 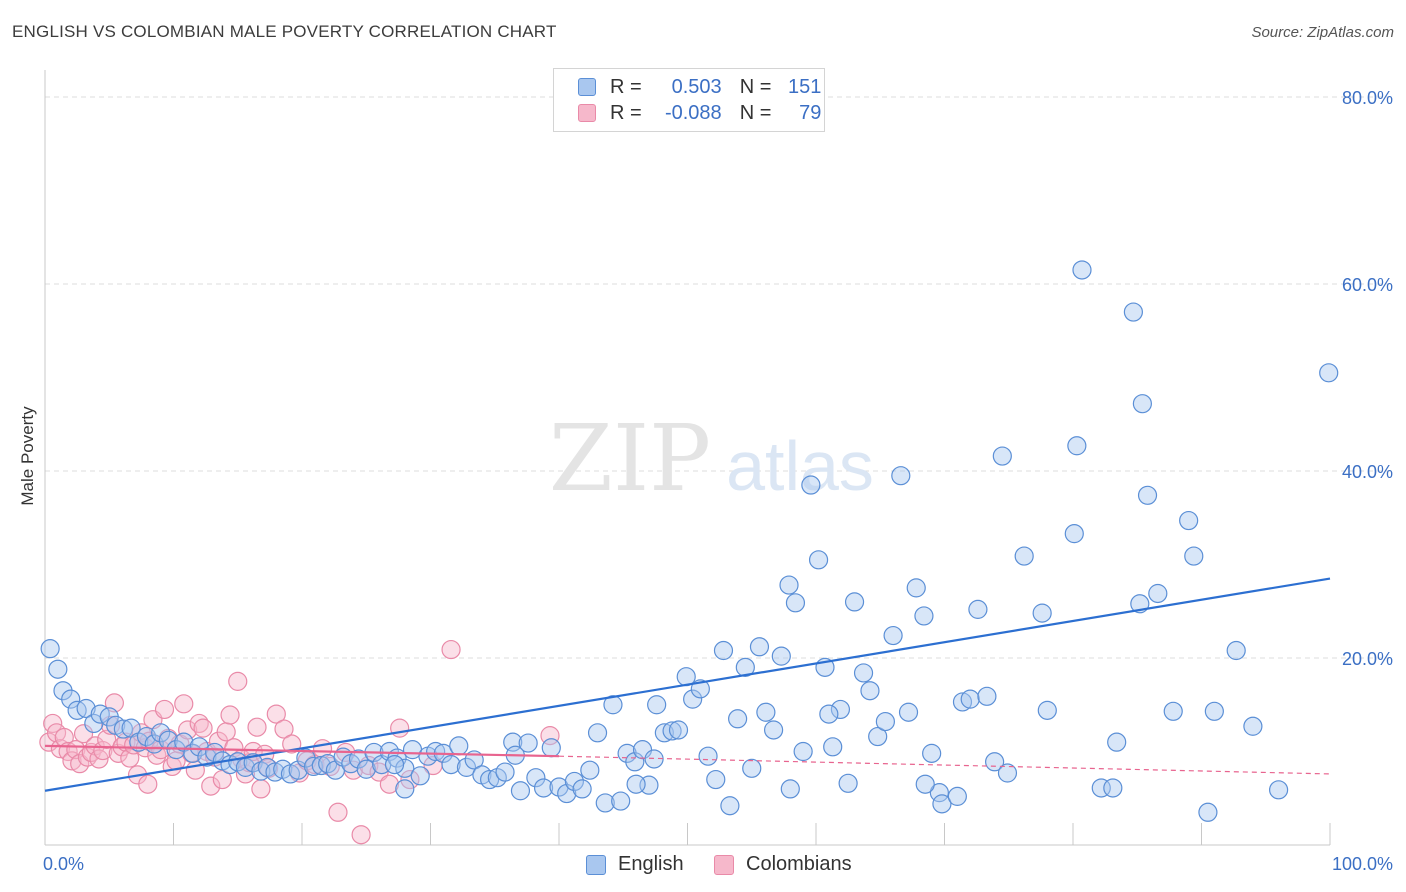 I want to click on colombian-swatch, so click(x=724, y=864).